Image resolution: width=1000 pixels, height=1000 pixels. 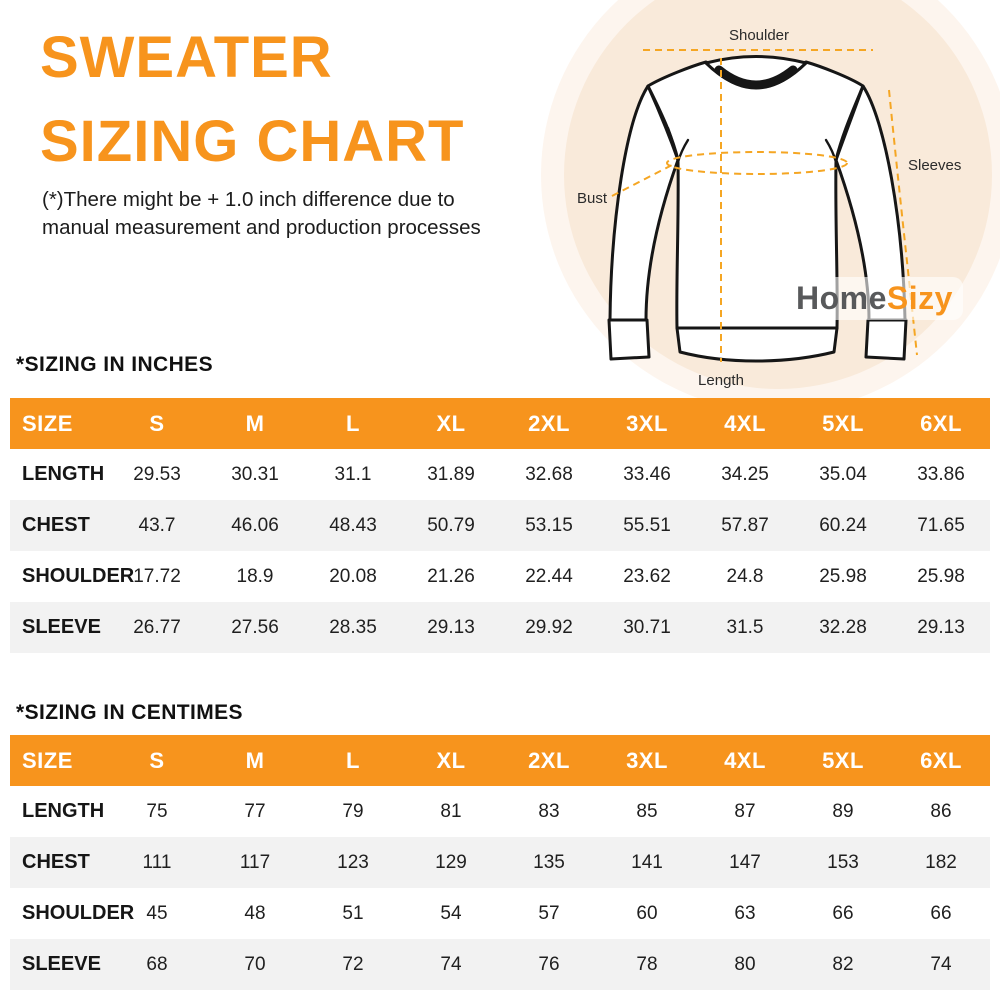 What do you see at coordinates (451, 913) in the screenshot?
I see `table-cell: 54` at bounding box center [451, 913].